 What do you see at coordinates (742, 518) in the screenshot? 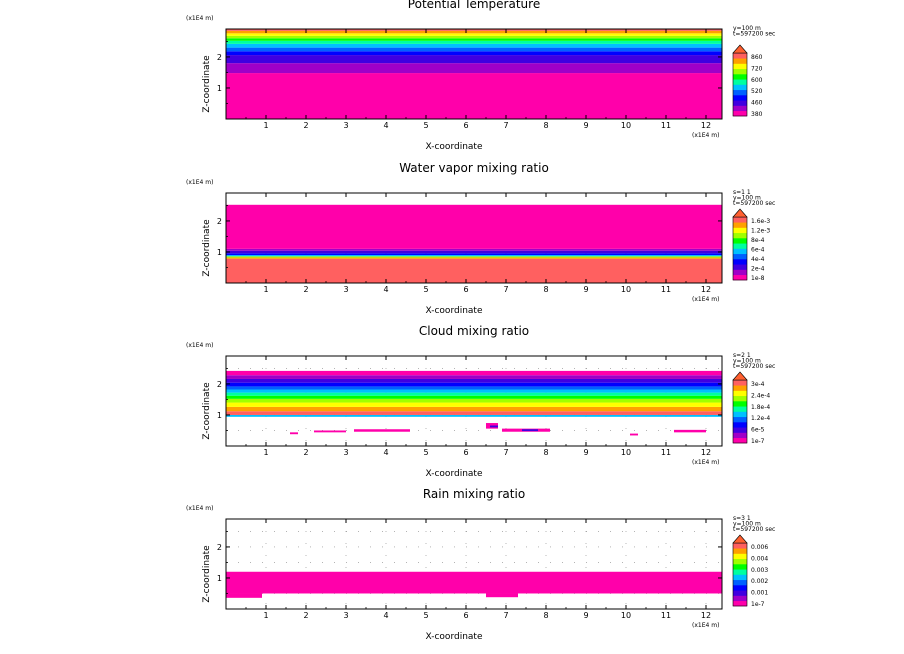
I see `info-line: s=3 1` at bounding box center [742, 518].